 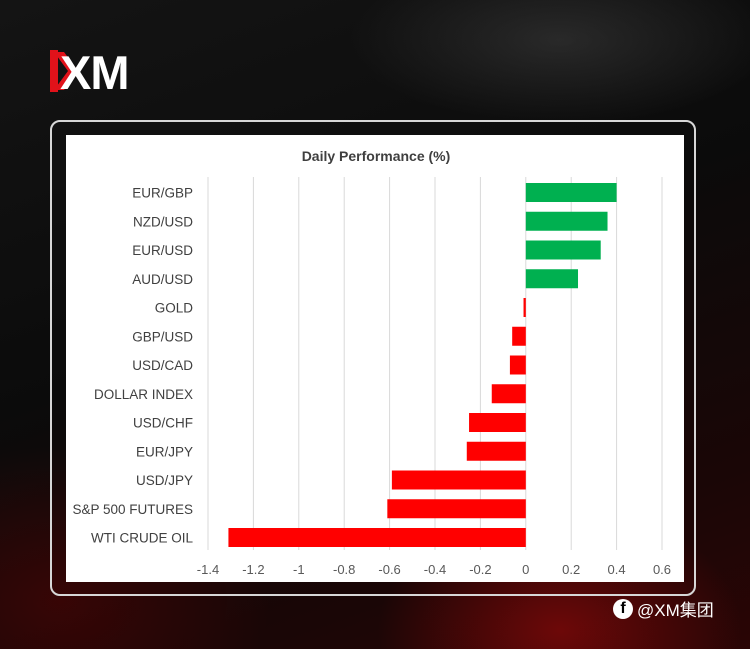 I want to click on category-label: GBP/USD, so click(x=162, y=336).